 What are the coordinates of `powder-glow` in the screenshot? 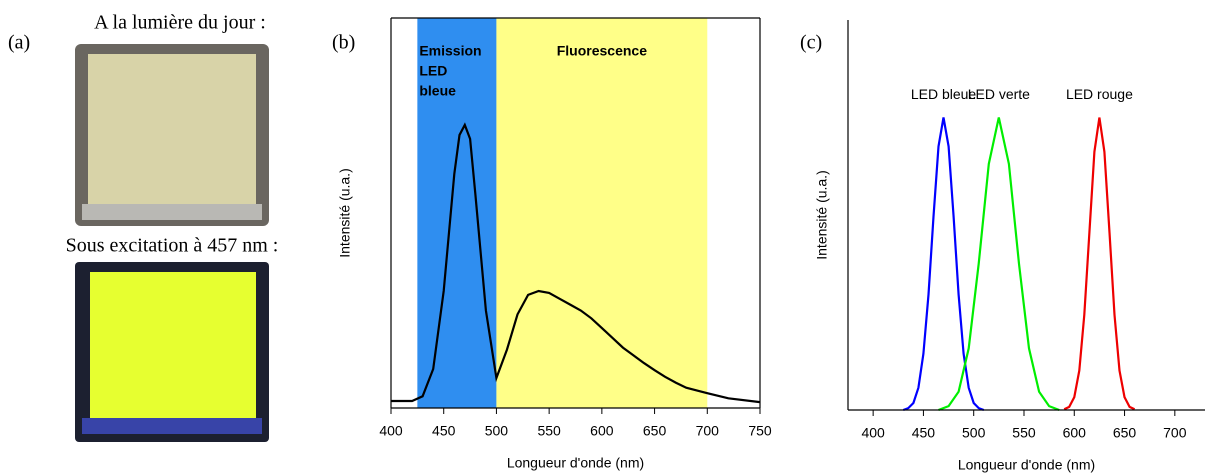 It's located at (173, 345).